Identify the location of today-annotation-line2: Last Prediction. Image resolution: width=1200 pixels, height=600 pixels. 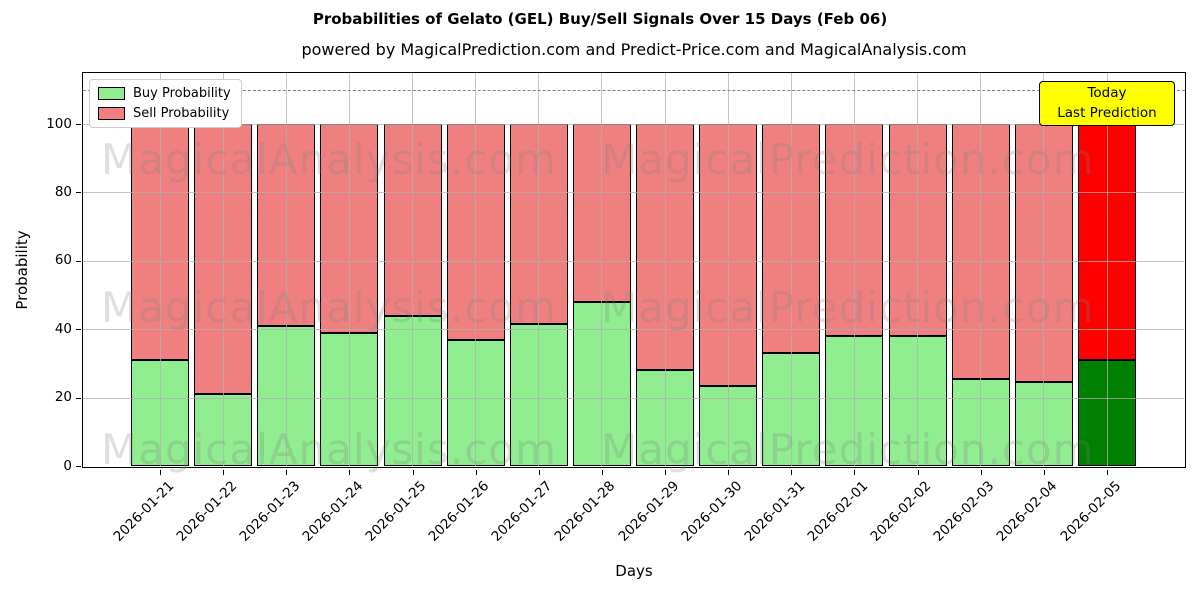
(1107, 112).